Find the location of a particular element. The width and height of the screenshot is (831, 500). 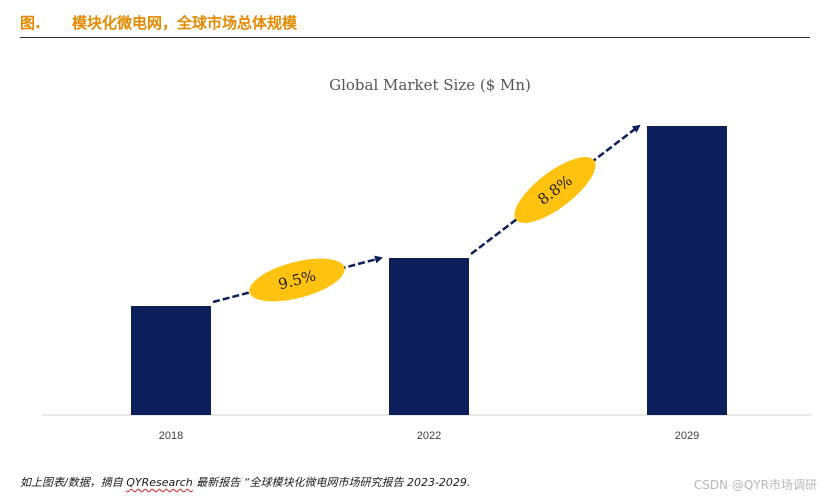

growth-badge: 9.5% is located at coordinates (297, 280).